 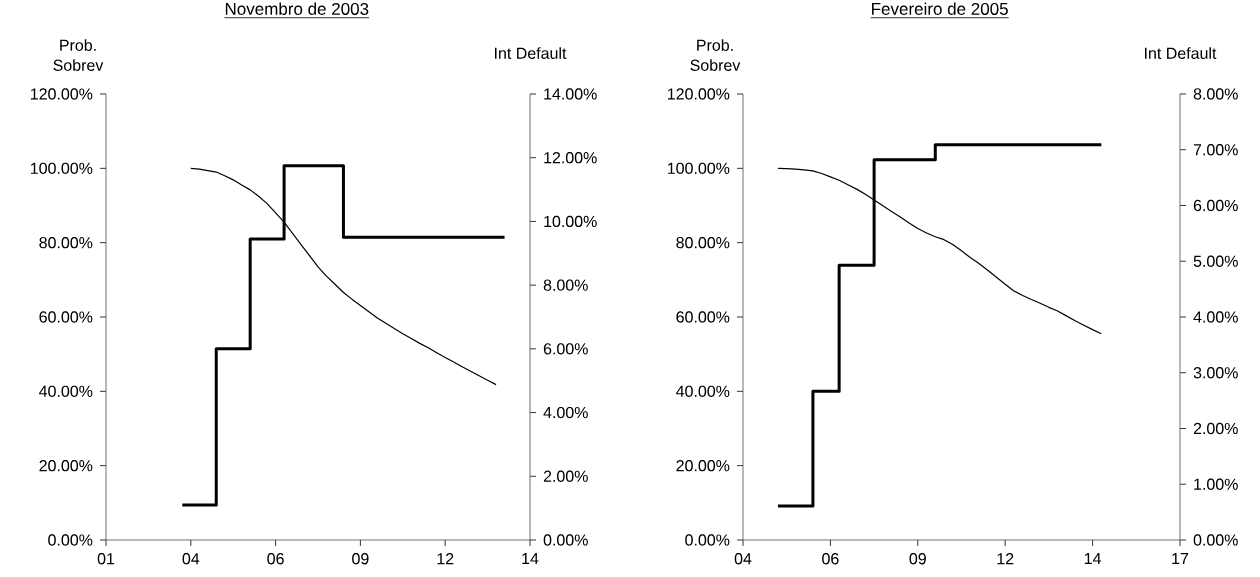 I want to click on chart-title: Novembro de 2003, so click(x=297, y=8).